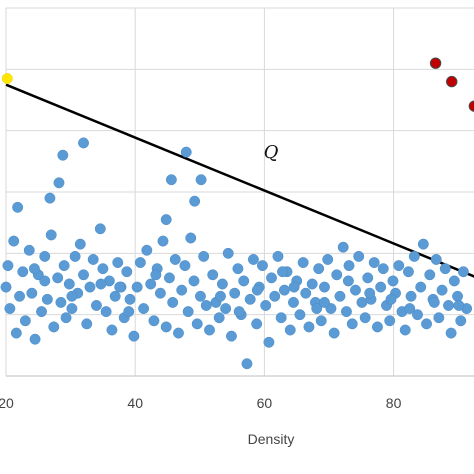  What do you see at coordinates (271, 152) in the screenshot?
I see `q-line-label: Q` at bounding box center [271, 152].